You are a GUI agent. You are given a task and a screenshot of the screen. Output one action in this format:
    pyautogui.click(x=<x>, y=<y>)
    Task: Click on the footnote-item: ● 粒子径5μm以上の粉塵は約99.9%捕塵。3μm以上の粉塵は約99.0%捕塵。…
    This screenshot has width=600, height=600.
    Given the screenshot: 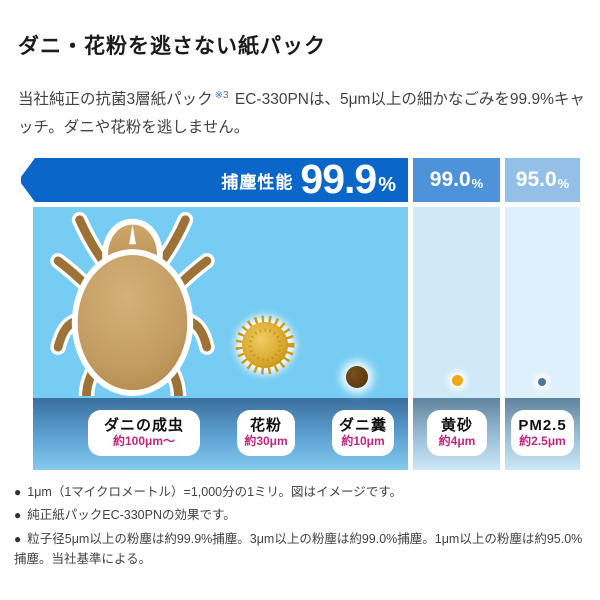 What is the action you would take?
    pyautogui.click(x=302, y=549)
    